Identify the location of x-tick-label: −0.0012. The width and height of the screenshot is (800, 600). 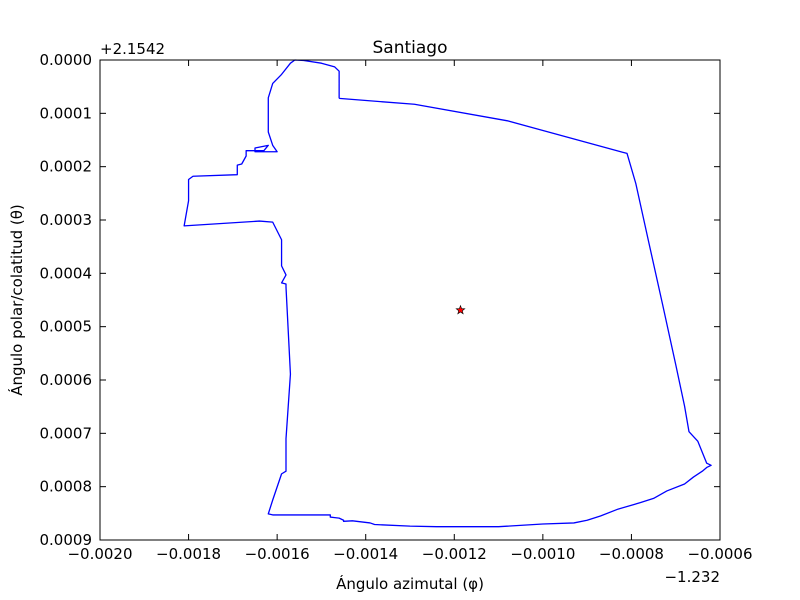
(454, 554).